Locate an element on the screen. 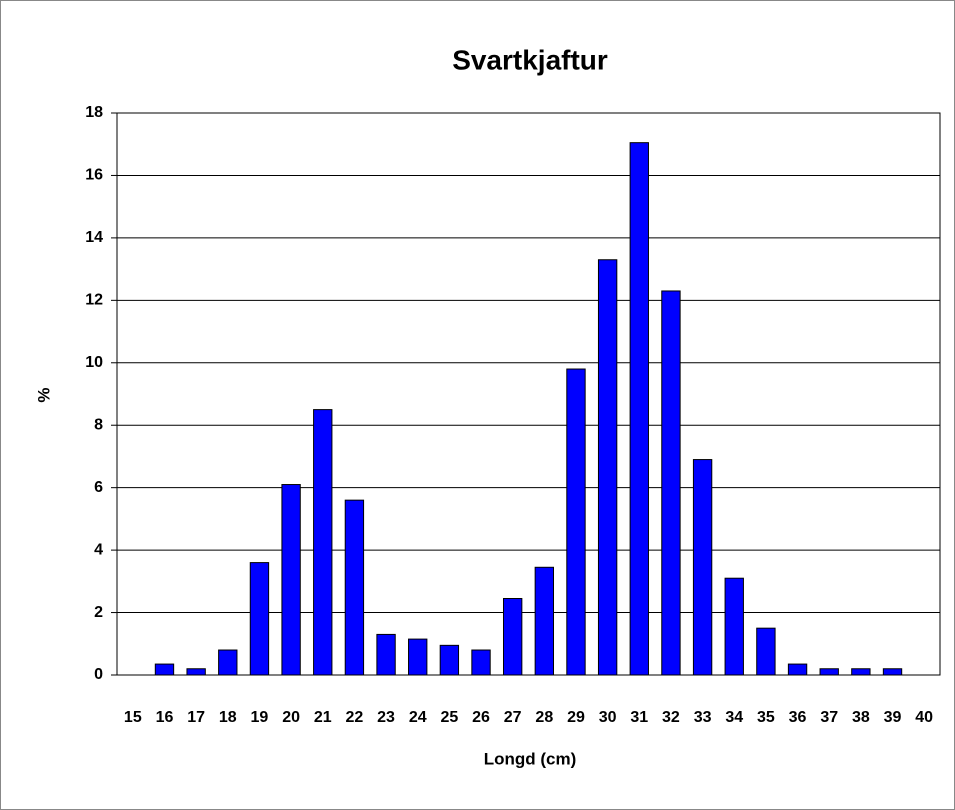 The image size is (955, 810). y-tick-label: 0 is located at coordinates (98, 674).